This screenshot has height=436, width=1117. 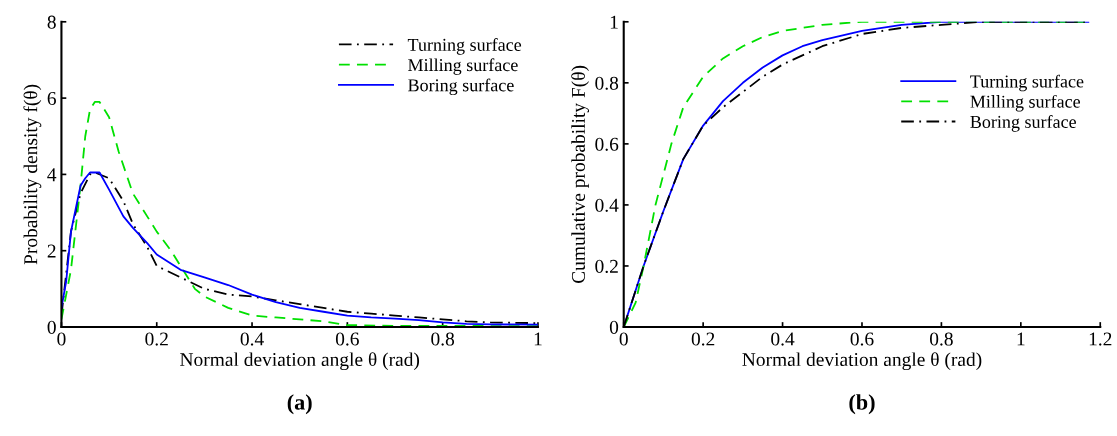 I want to click on y-tick-label: 4, so click(x=52, y=175).